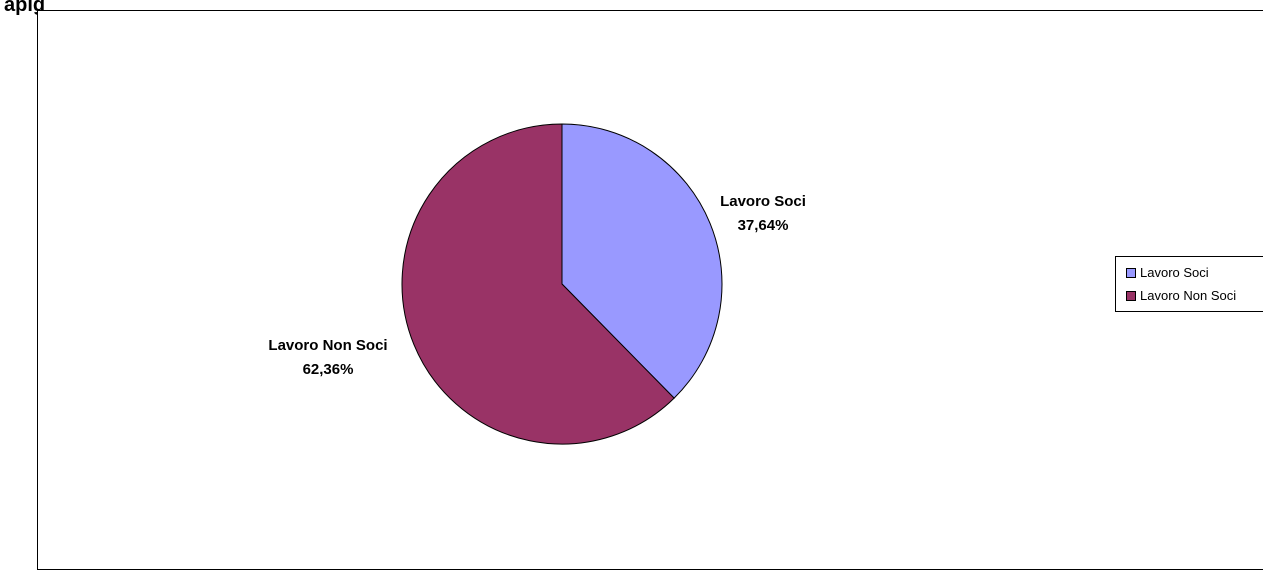 This screenshot has height=570, width=1263. Describe the element at coordinates (642, 261) in the screenshot. I see `pie-slice-lavoro-soci` at that location.